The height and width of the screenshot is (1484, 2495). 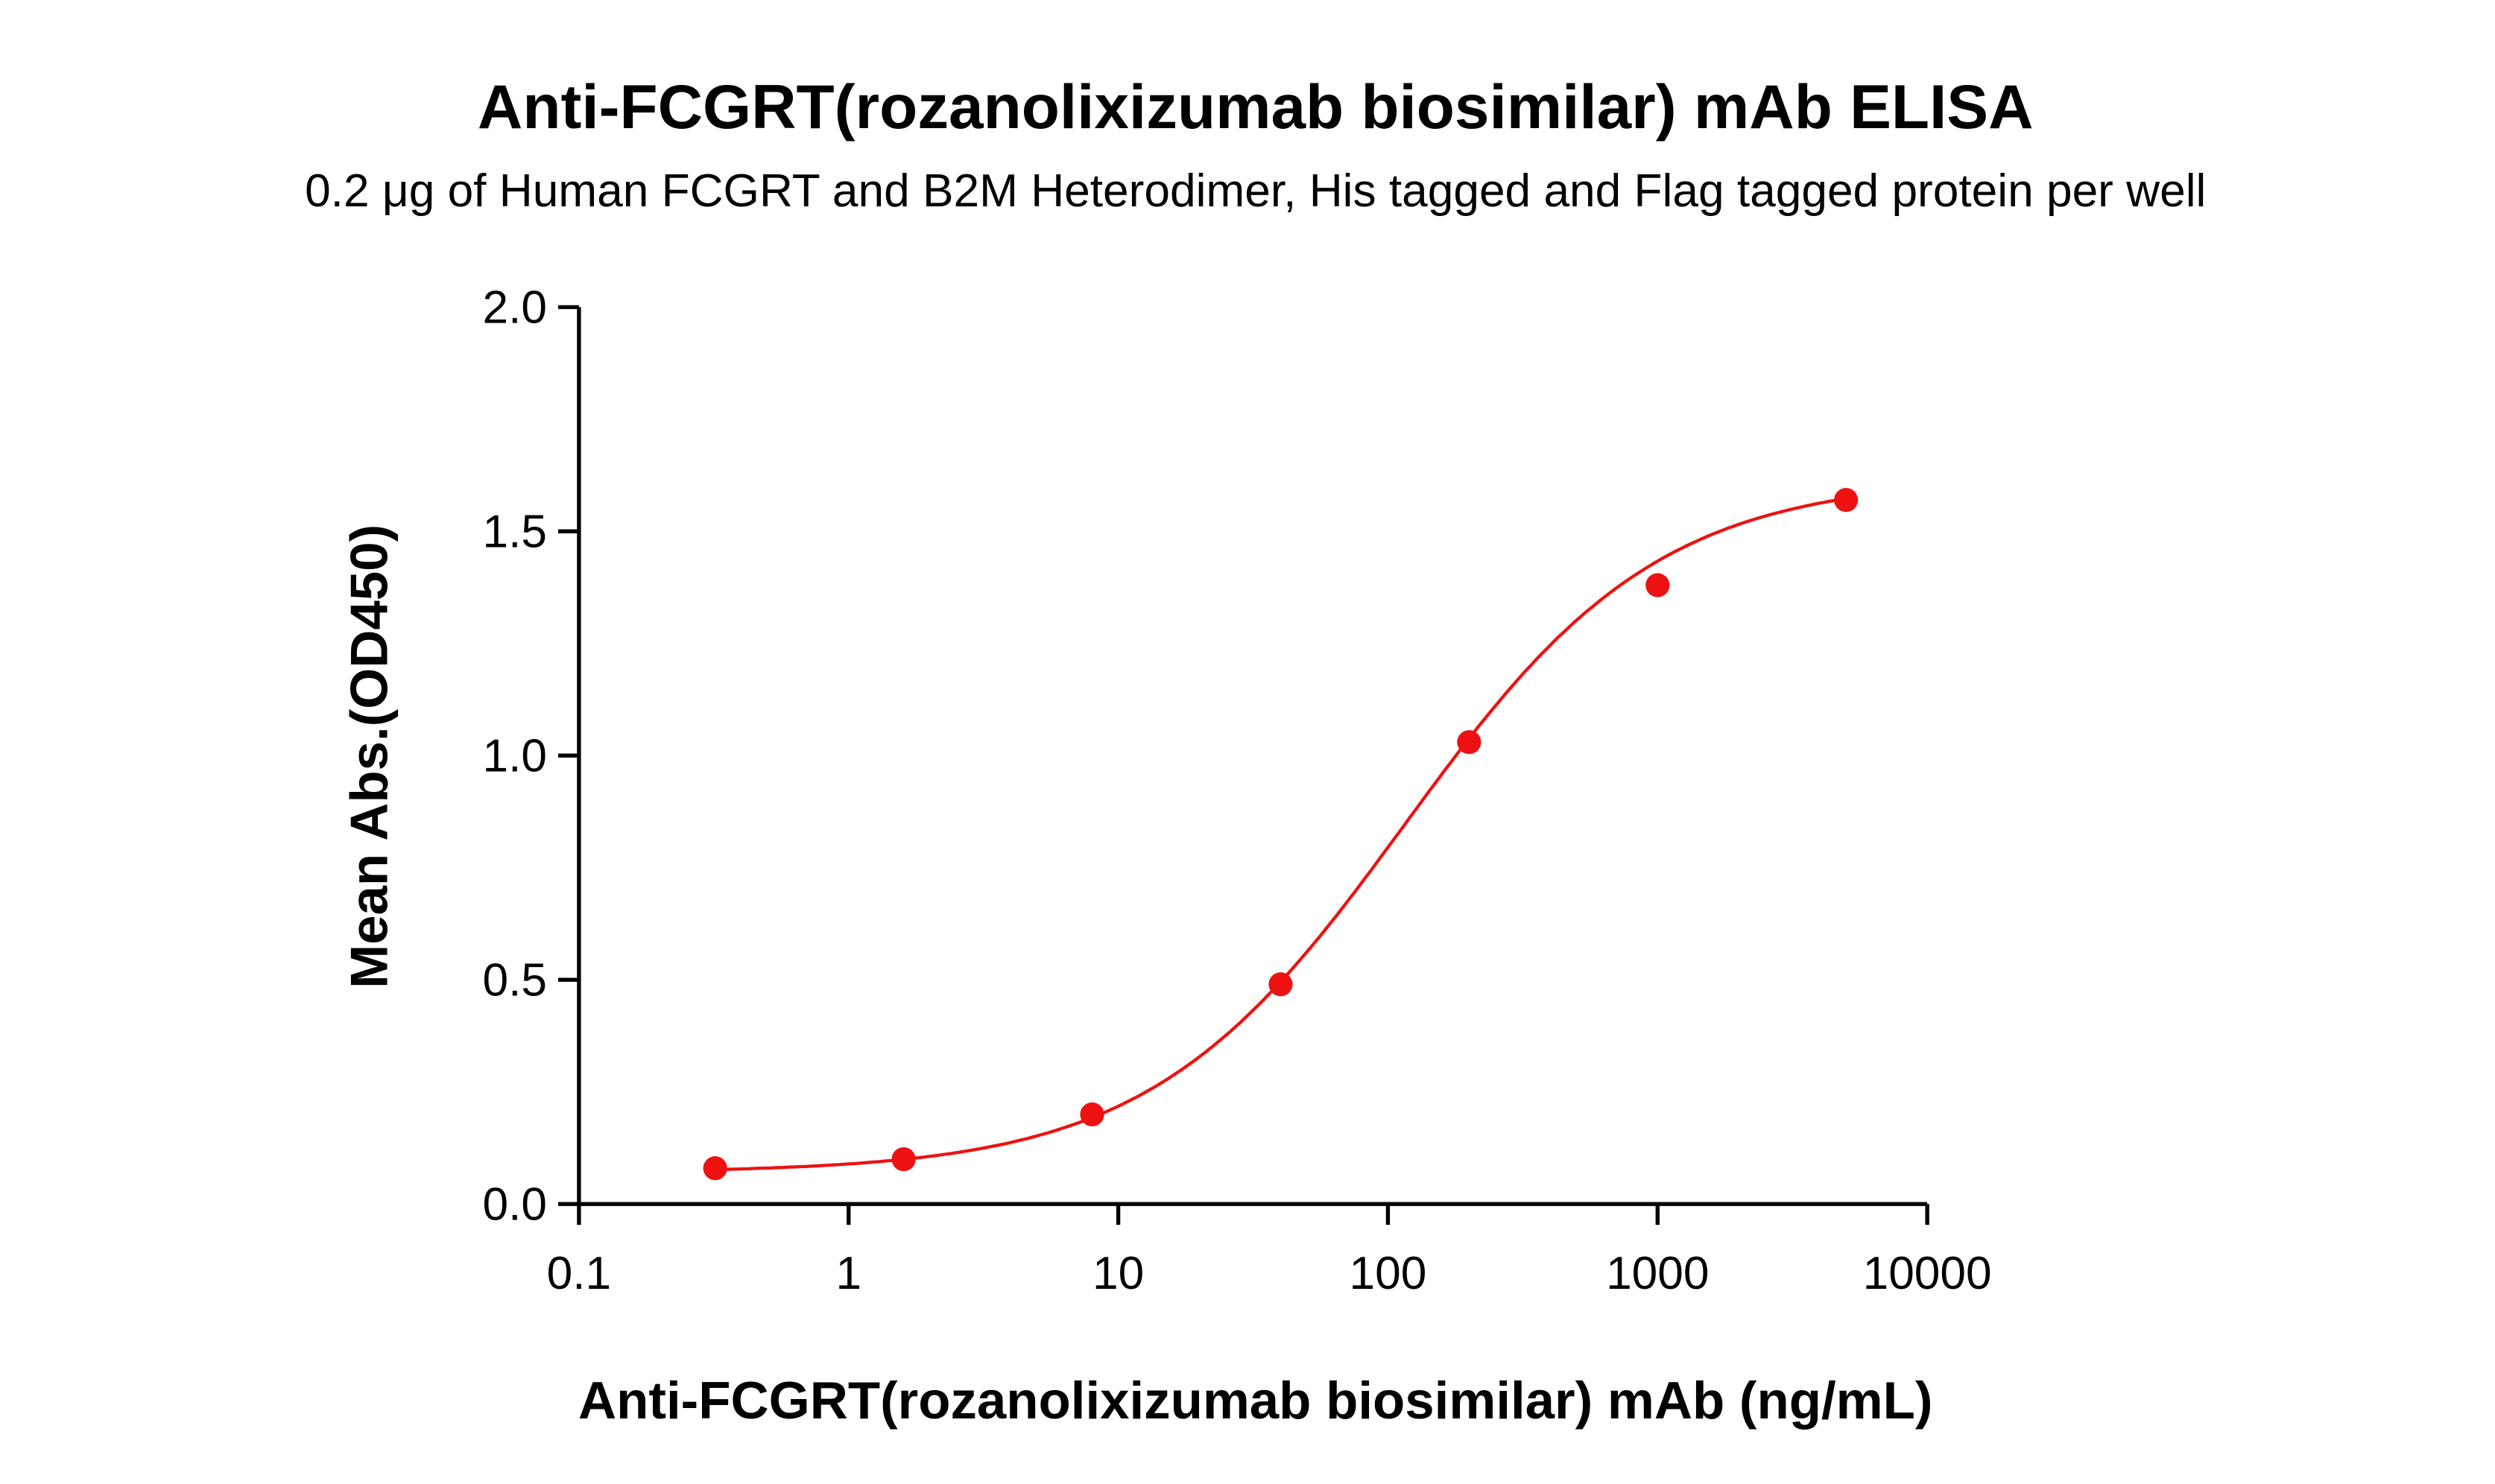 What do you see at coordinates (579, 1274) in the screenshot?
I see `x-tick-label: 0.1` at bounding box center [579, 1274].